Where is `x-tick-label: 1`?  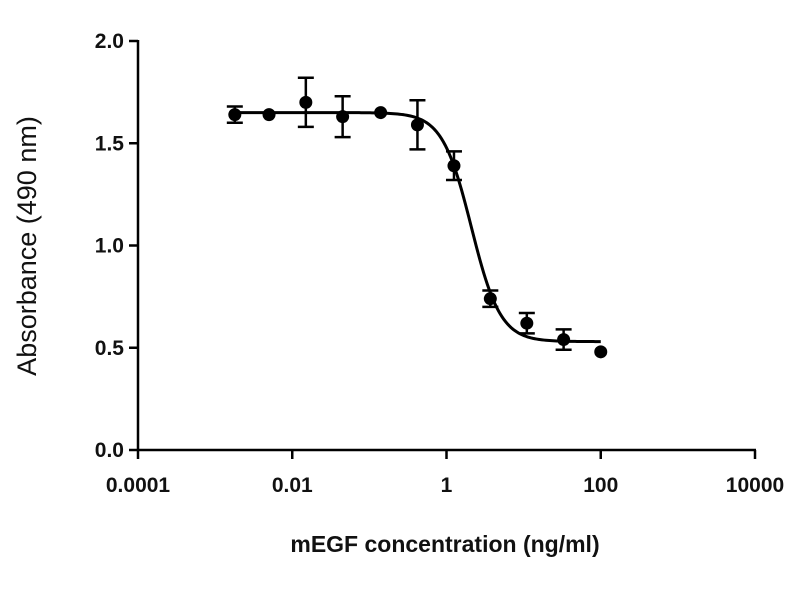
x-tick-label: 1 is located at coordinates (447, 485).